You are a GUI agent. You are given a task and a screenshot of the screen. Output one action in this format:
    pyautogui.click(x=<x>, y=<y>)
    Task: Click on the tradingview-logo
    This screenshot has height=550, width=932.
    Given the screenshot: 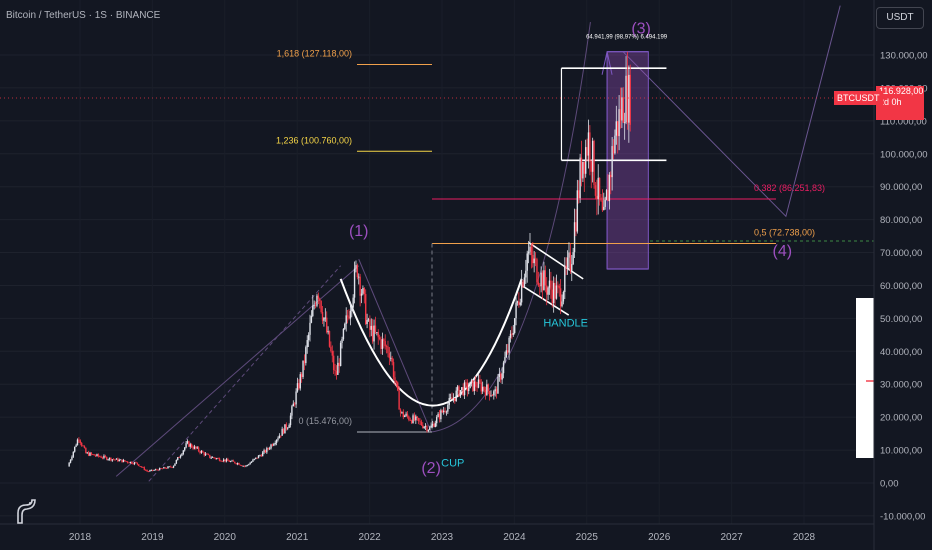 What is the action you would take?
    pyautogui.click(x=26, y=511)
    